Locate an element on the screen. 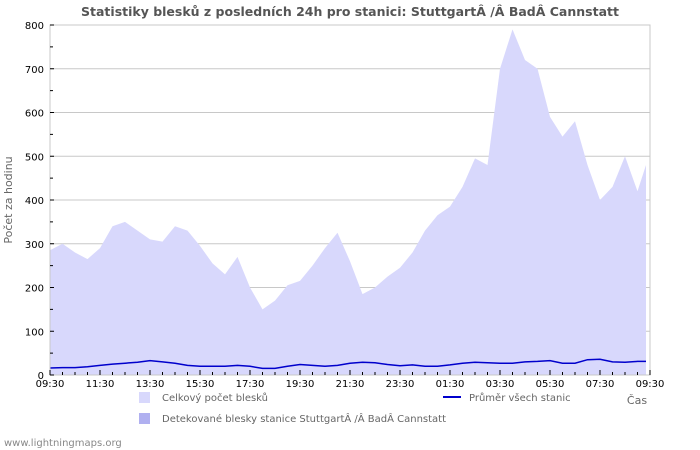 This screenshot has width=700, height=450. x-tick-label: 19:30 is located at coordinates (300, 384).